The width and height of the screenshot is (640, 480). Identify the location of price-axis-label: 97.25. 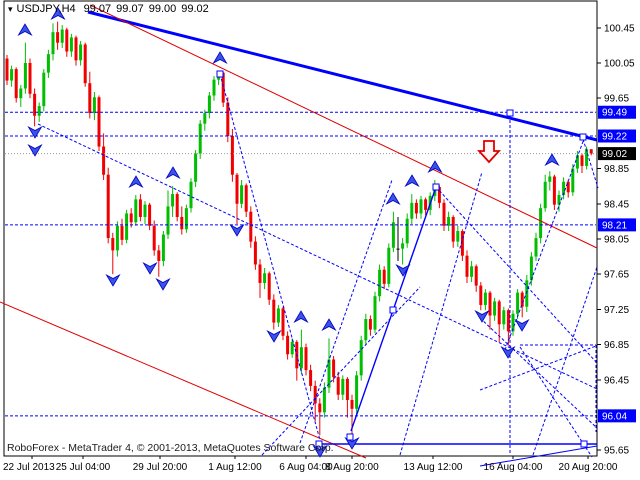
(616, 310).